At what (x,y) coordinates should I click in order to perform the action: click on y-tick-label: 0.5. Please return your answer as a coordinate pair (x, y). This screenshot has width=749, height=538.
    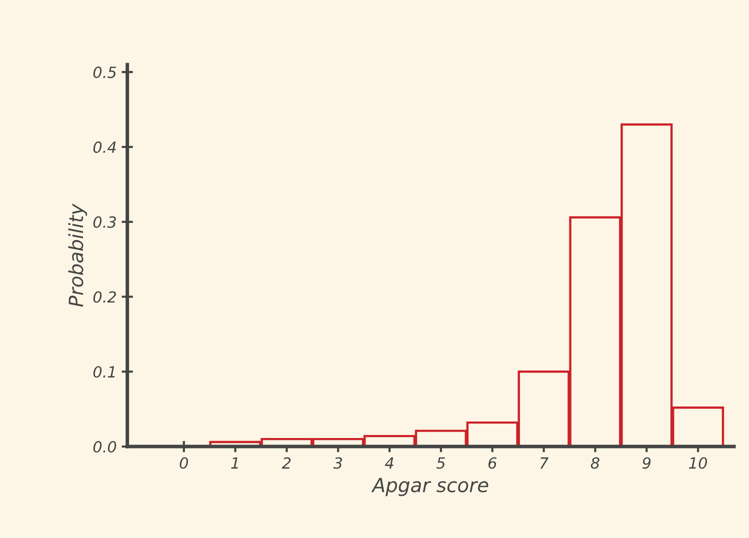
    Looking at the image, I should click on (104, 72).